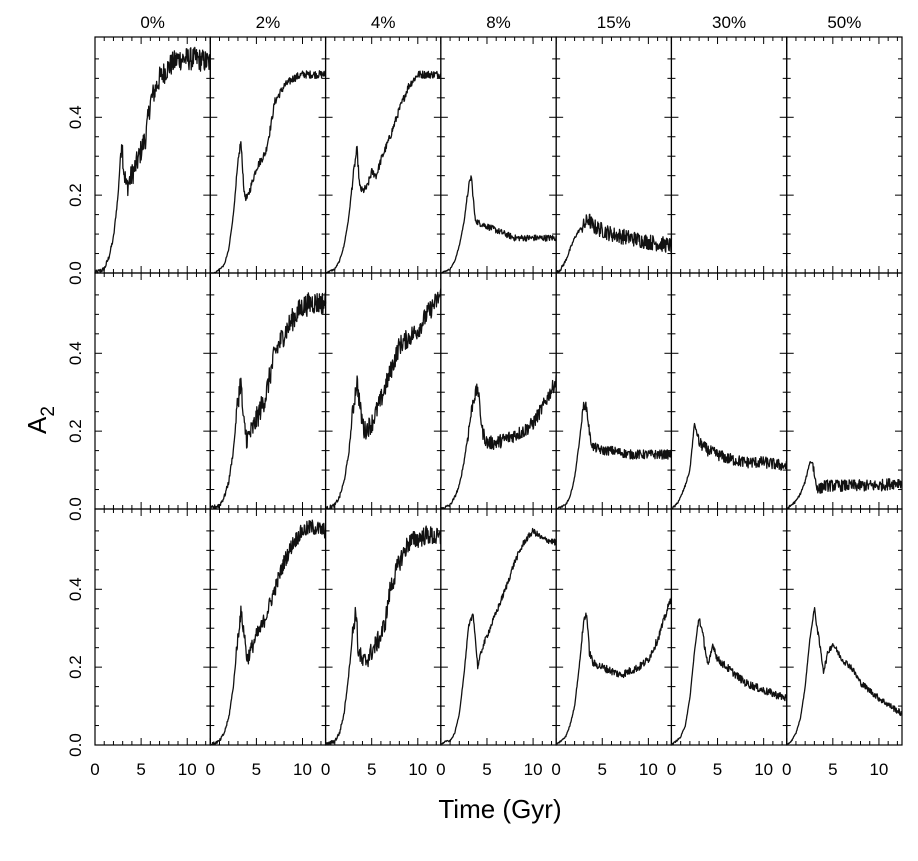 The image size is (918, 861). What do you see at coordinates (844, 22) in the screenshot?
I see `column-header: 50%` at bounding box center [844, 22].